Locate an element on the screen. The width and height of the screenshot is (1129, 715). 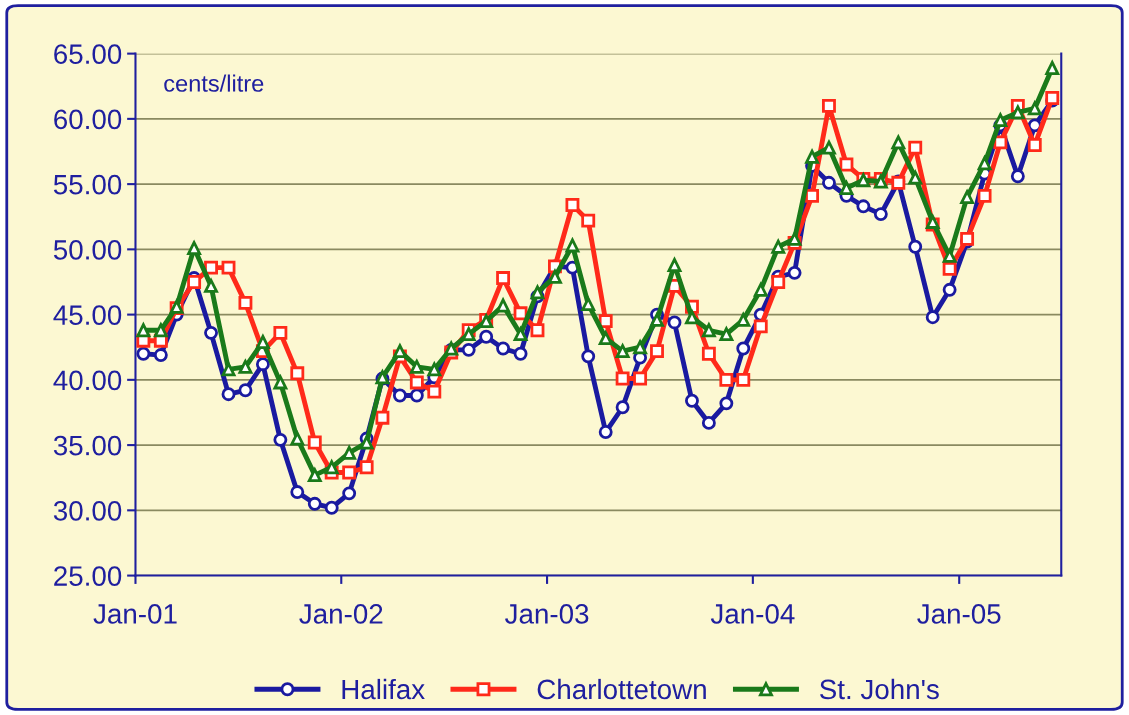
legend-label: St. John's is located at coordinates (879, 689).